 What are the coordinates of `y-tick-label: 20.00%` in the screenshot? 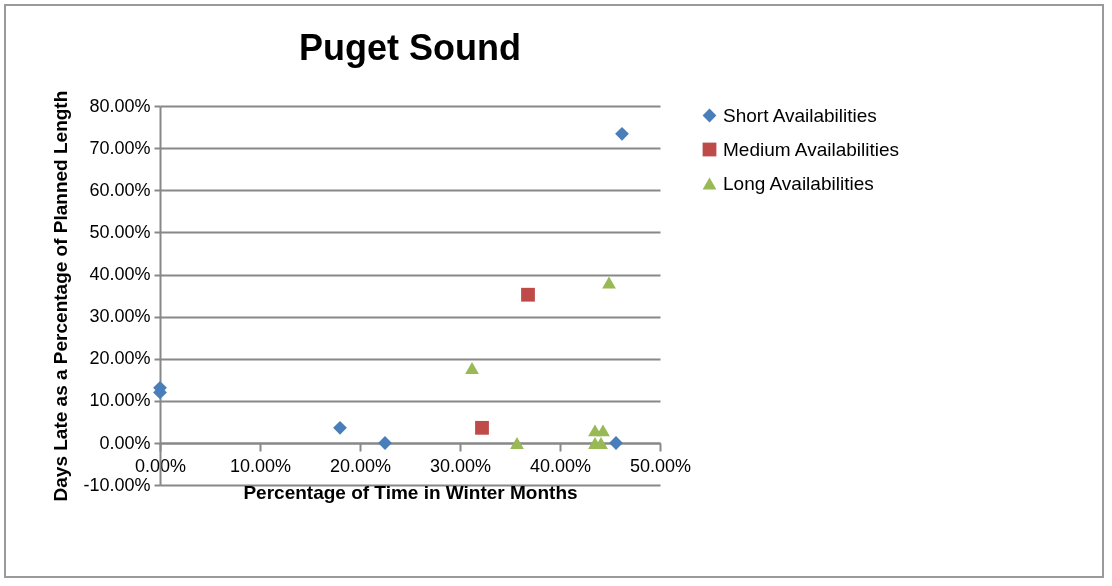 It's located at (120, 358).